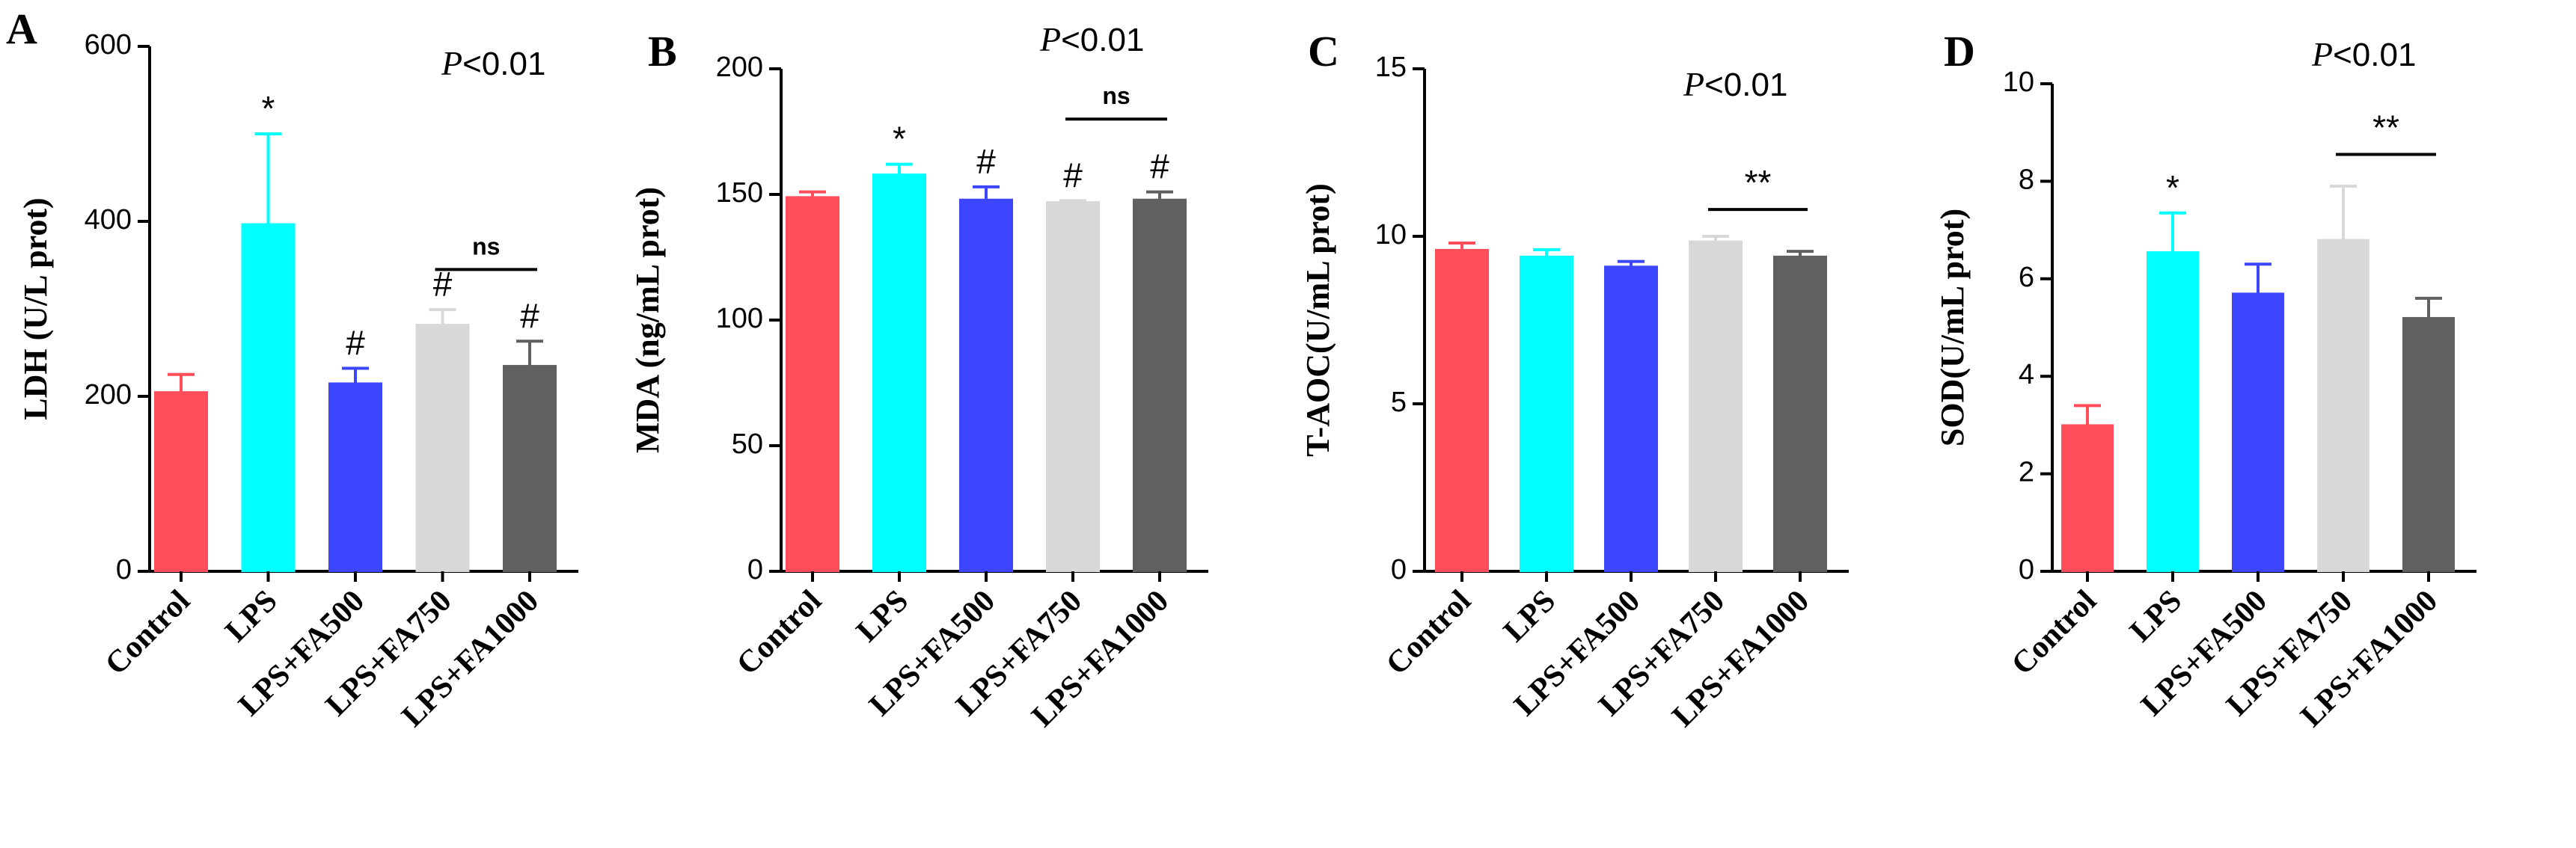 The height and width of the screenshot is (848, 2576). What do you see at coordinates (662, 51) in the screenshot?
I see `panel-letter: B` at bounding box center [662, 51].